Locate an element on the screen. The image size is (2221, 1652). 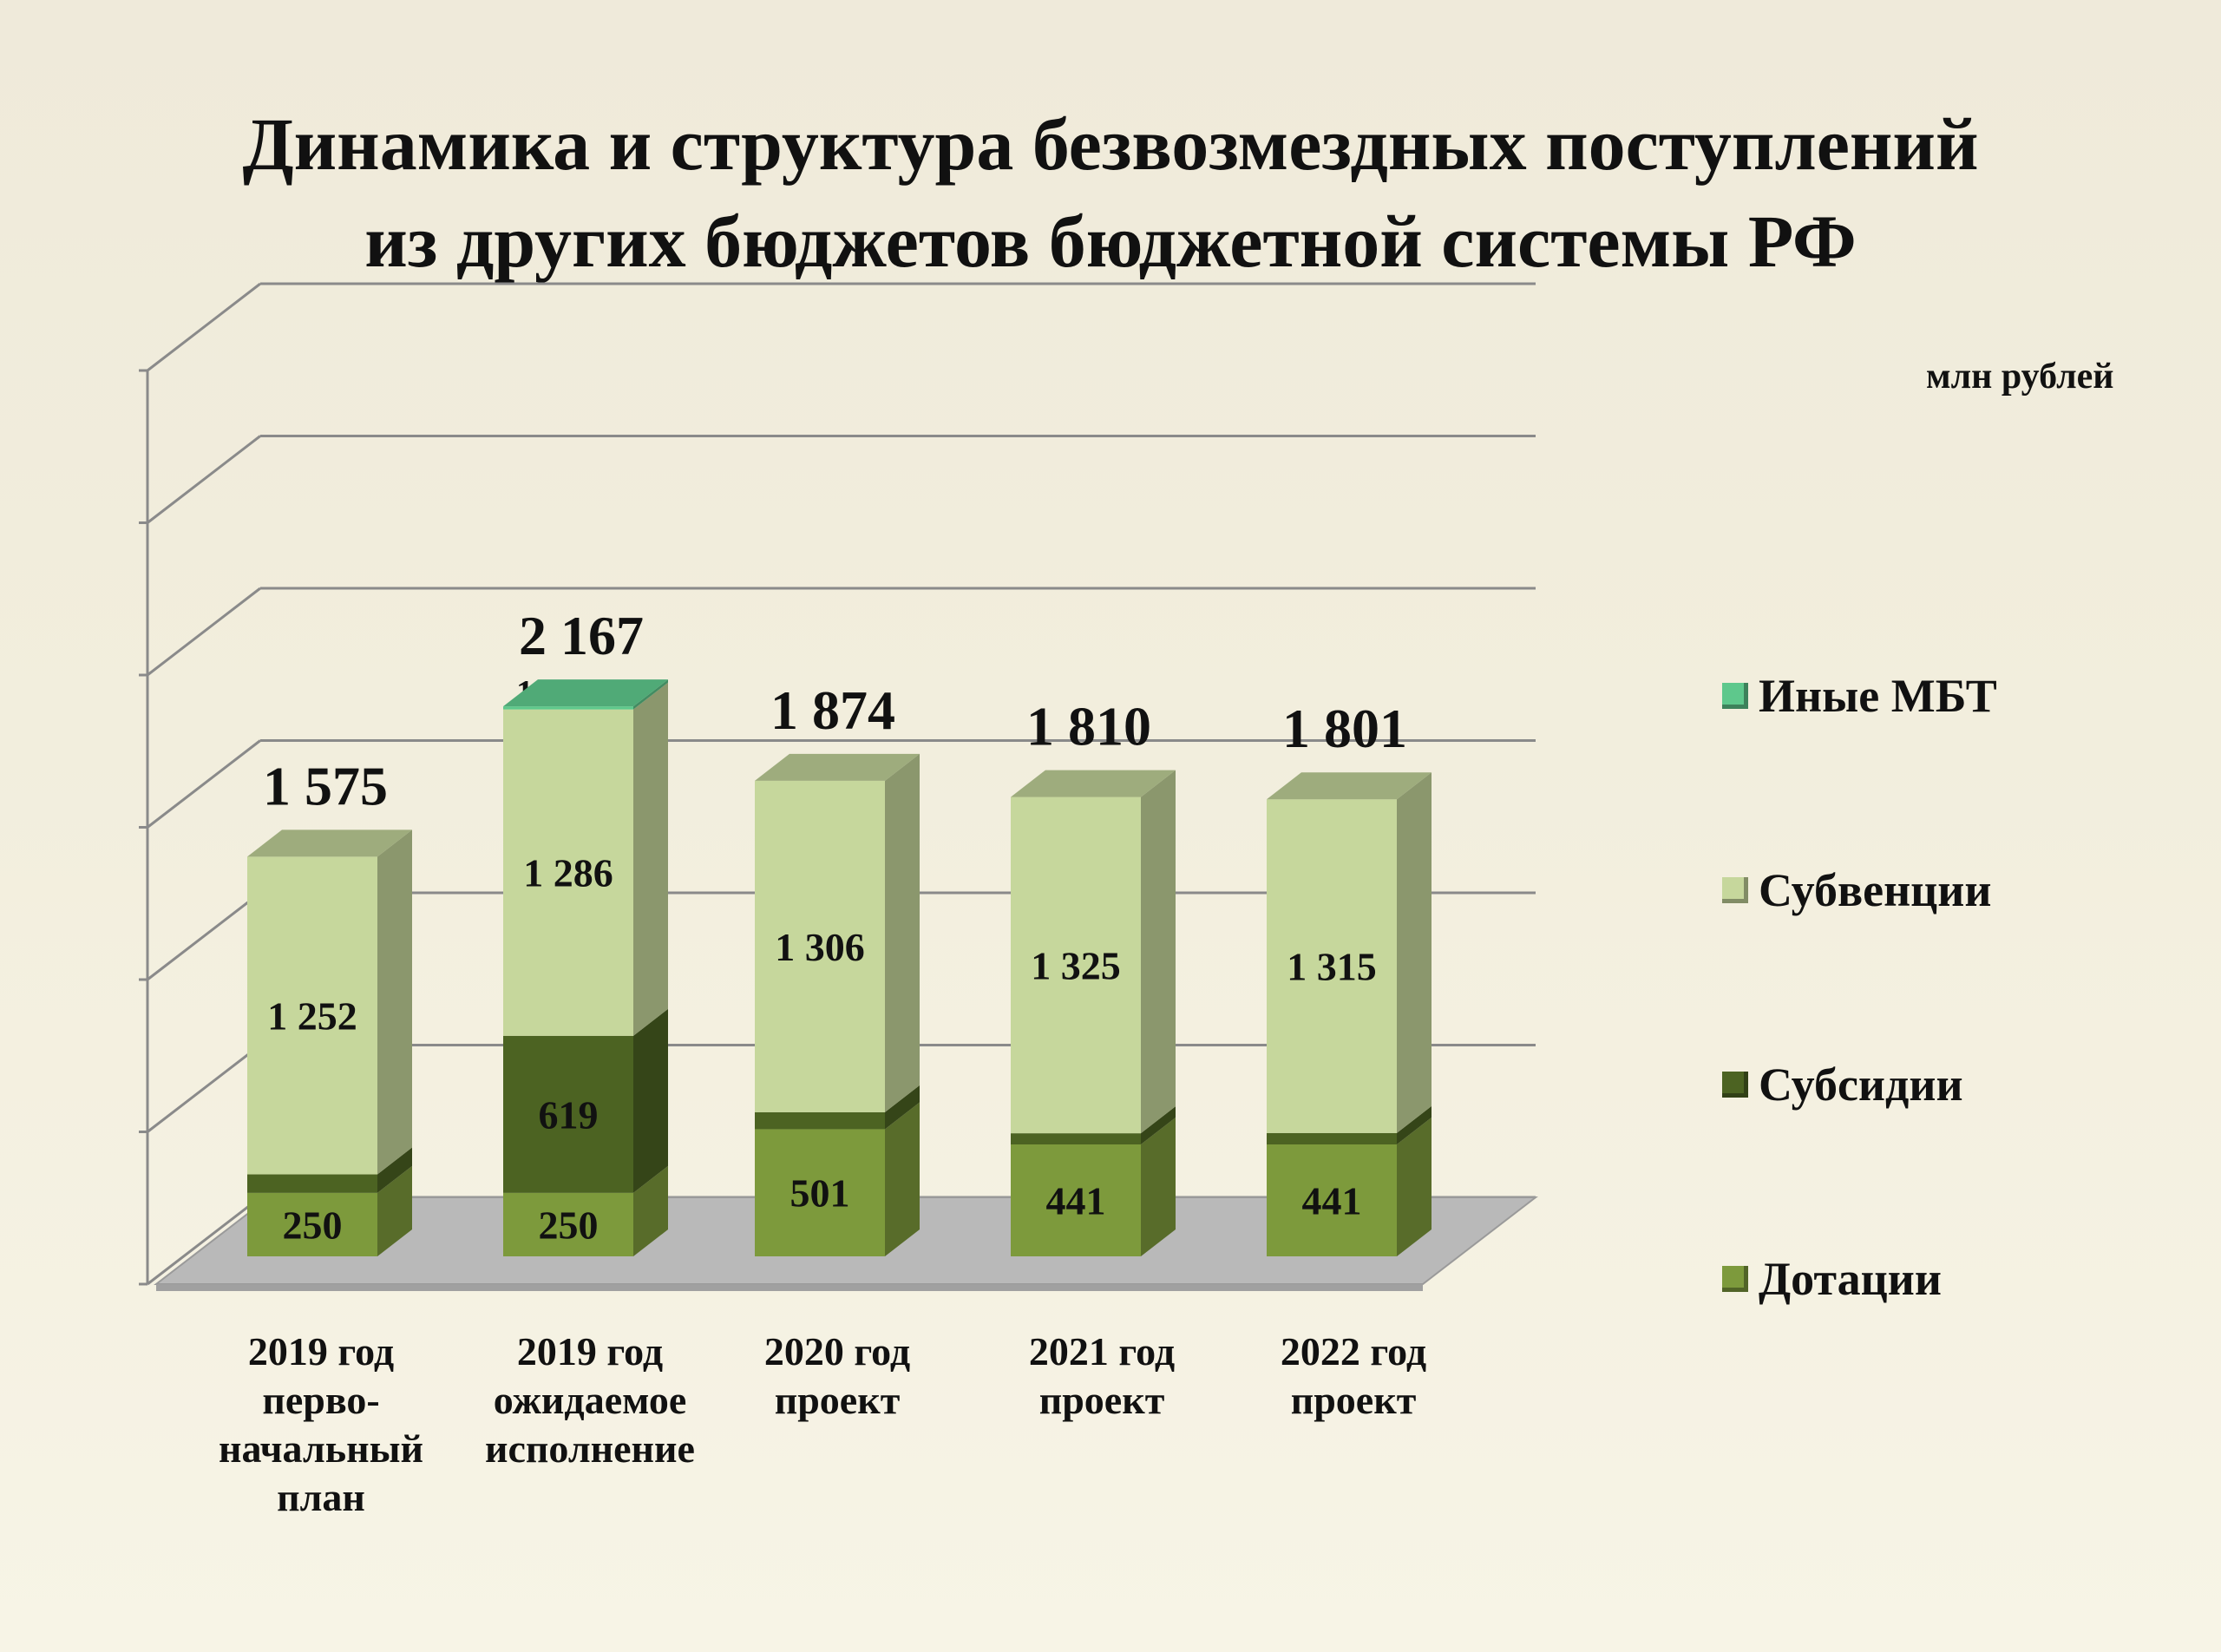
legend-label: Субсидии is located at coordinates (1861, 1085).